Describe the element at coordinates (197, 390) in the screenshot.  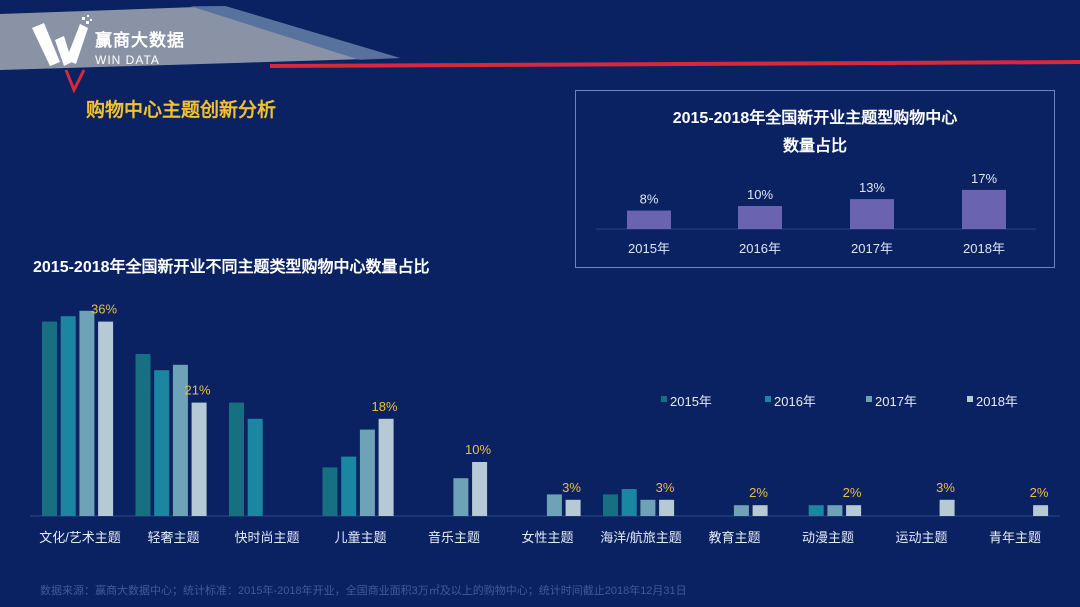
I see `data-label: 21%` at that location.